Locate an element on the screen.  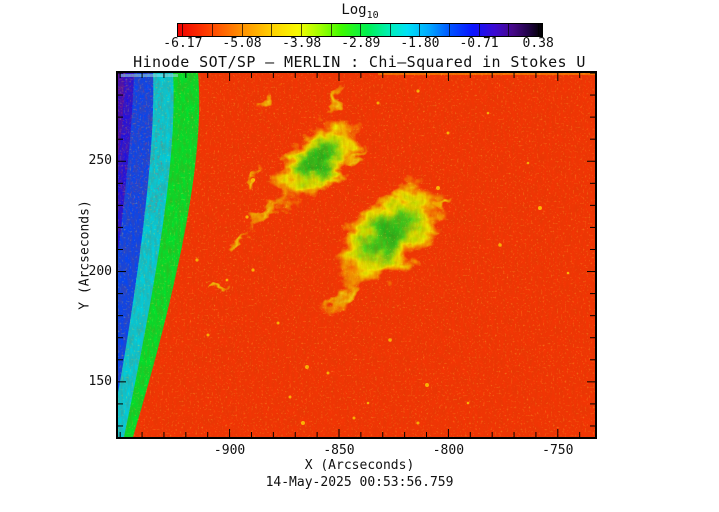
colorbar-tick-label: -1.80 is located at coordinates (420, 43).